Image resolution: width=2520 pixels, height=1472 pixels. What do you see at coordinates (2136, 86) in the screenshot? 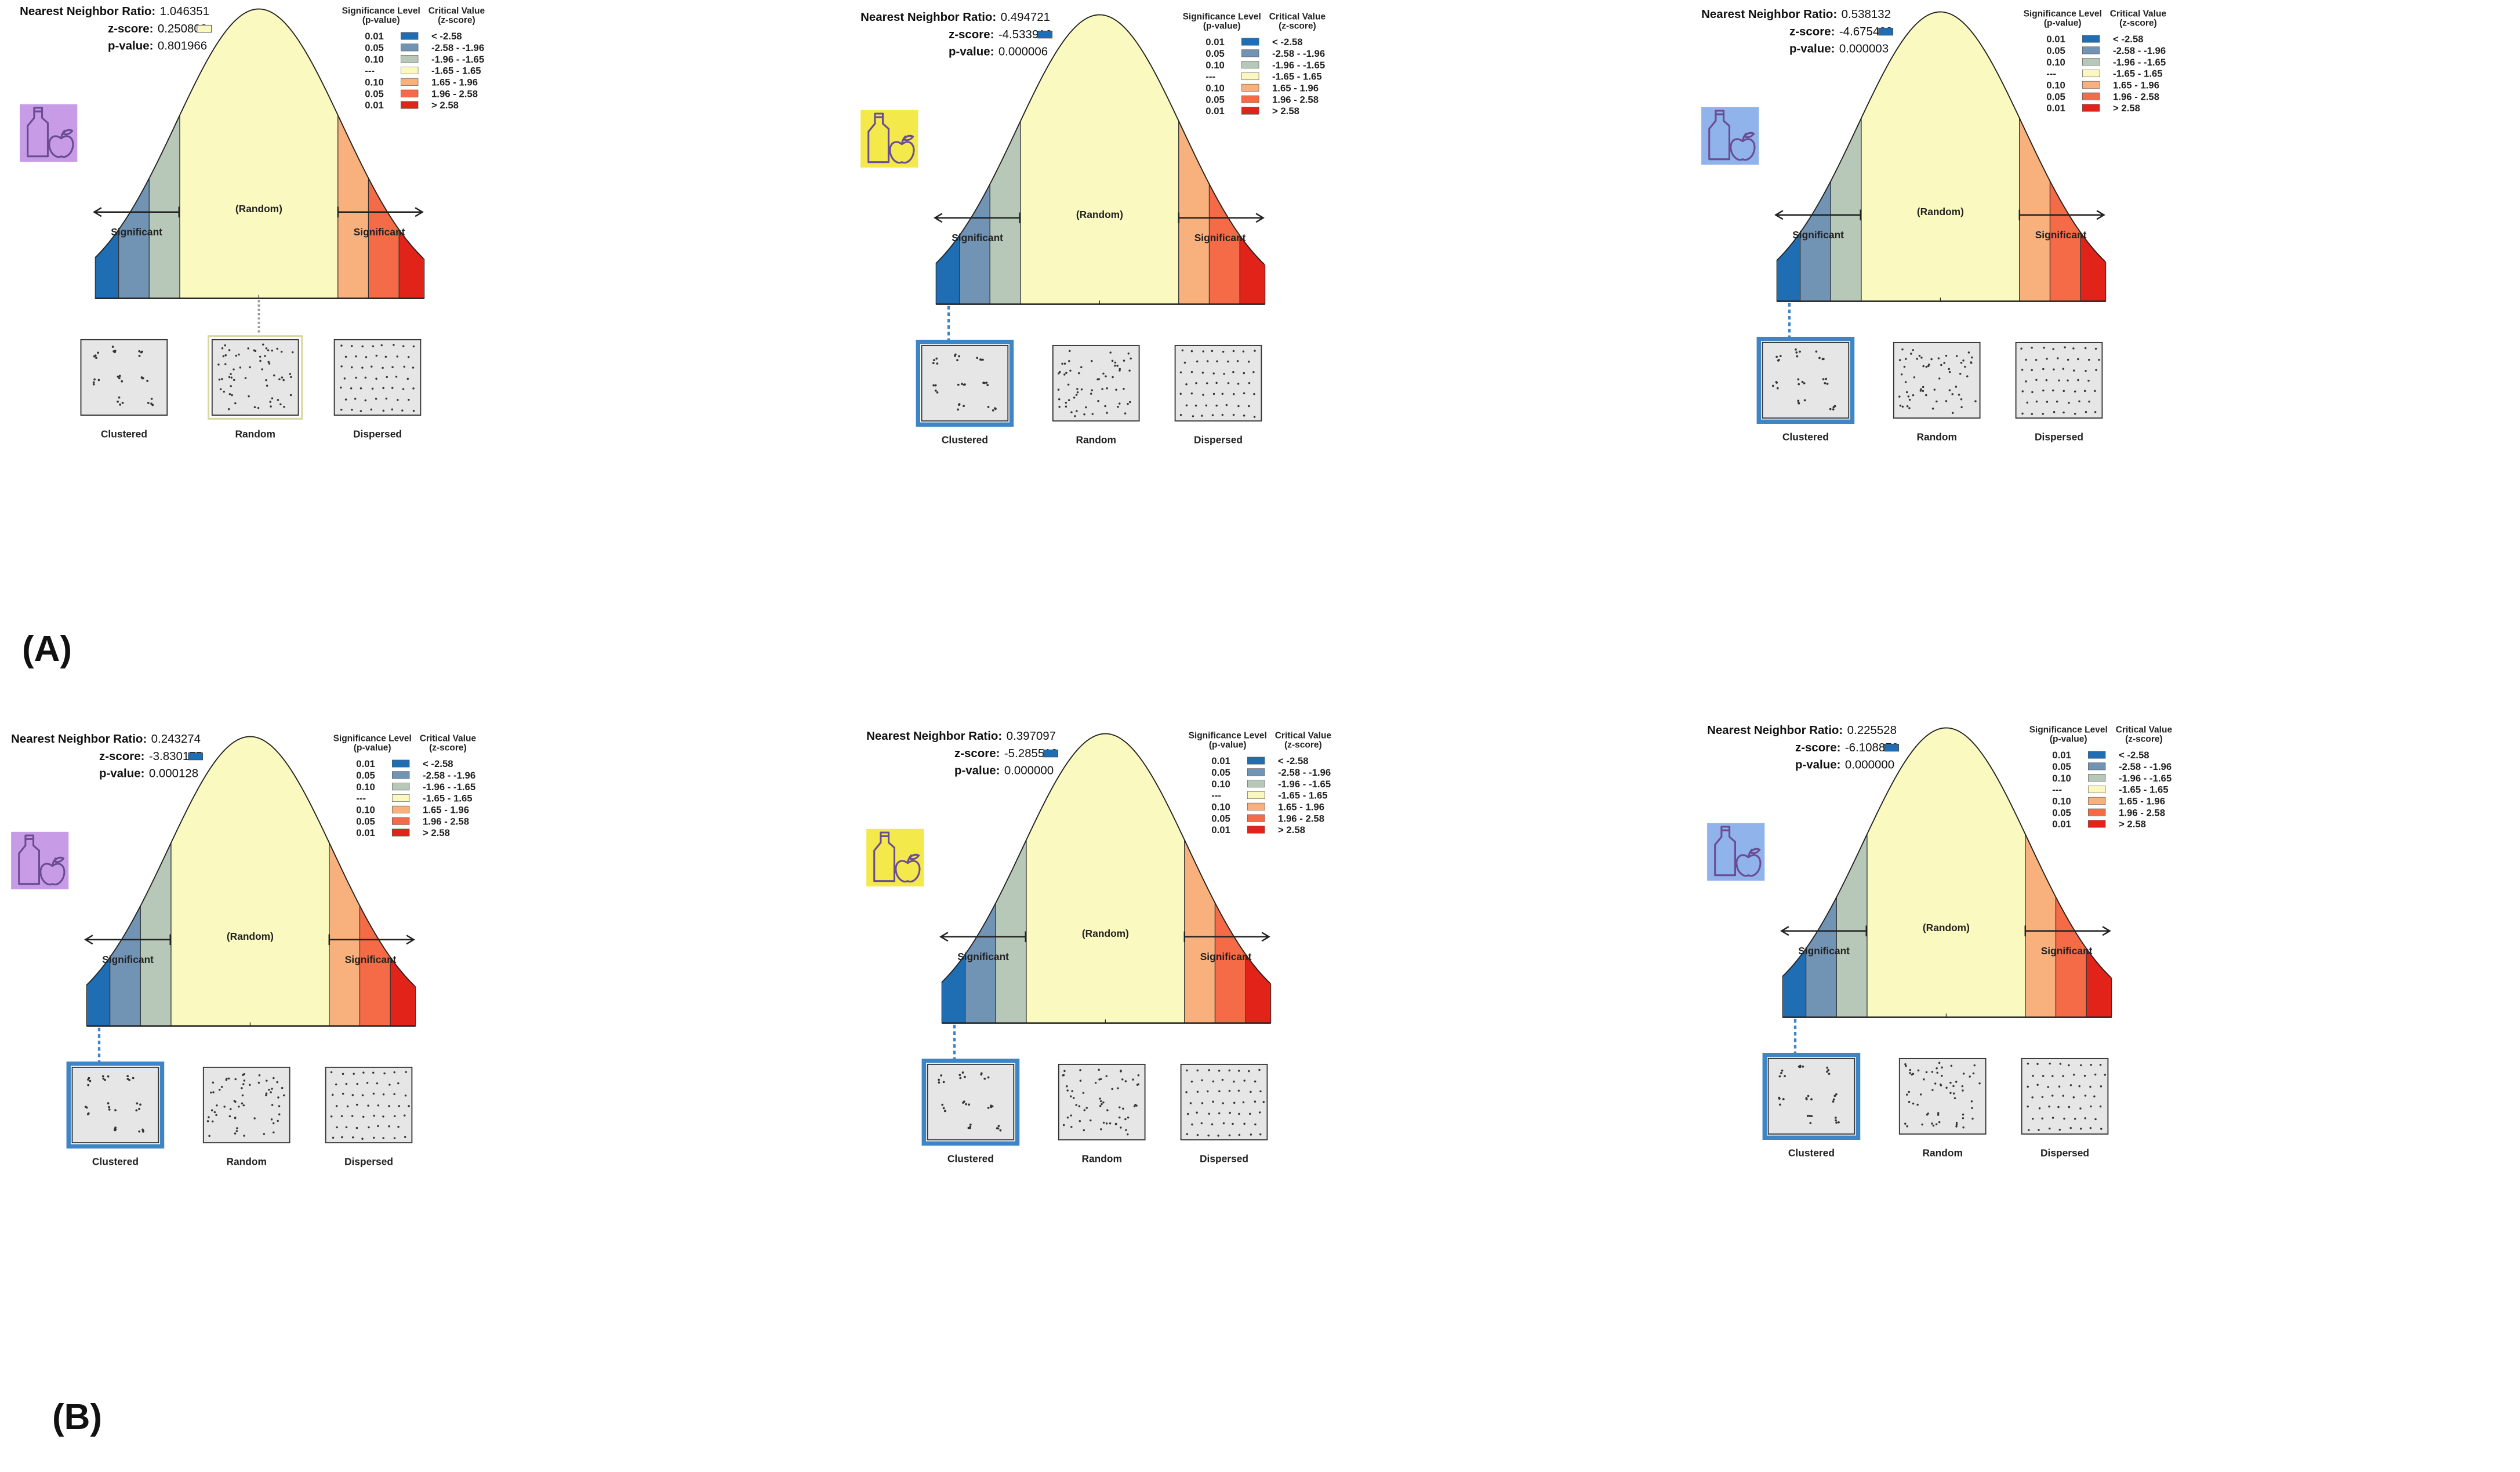
I see `panel-3-legend-z-4: 1.65 - 1.96` at bounding box center [2136, 86].